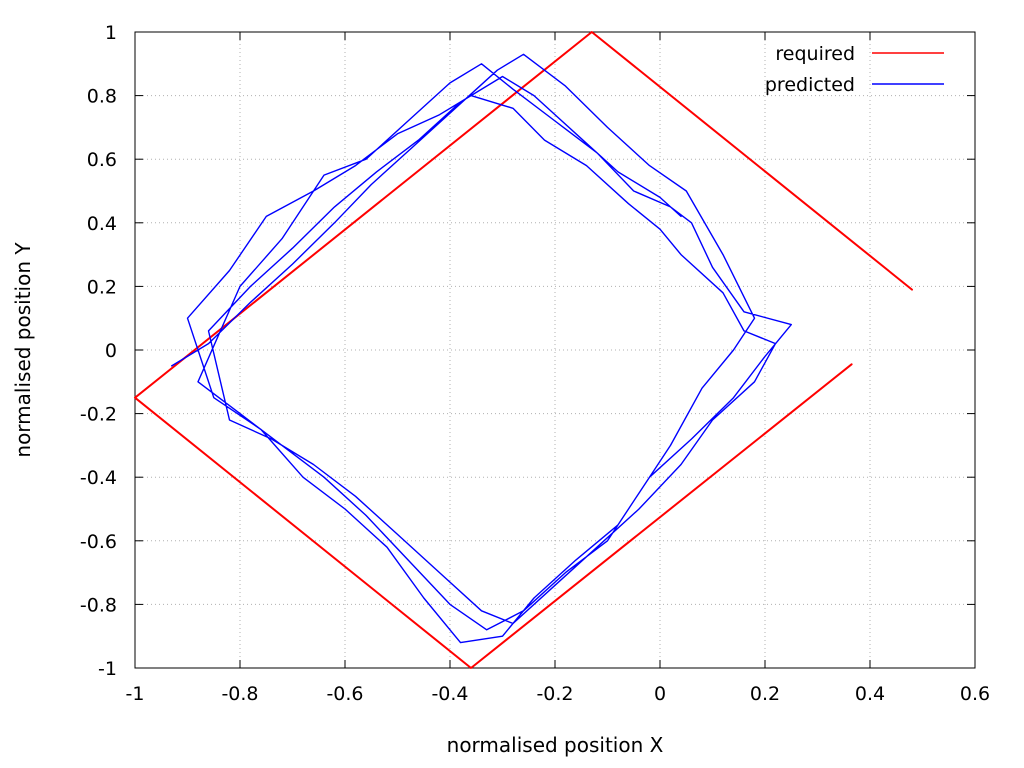 This screenshot has width=1024, height=768. What do you see at coordinates (98, 351) in the screenshot?
I see `y-tick-labels: -1 -0.8 -0.6 -0.4 -0.2 0 0.2 0.4 0.6 0.8 1` at bounding box center [98, 351].